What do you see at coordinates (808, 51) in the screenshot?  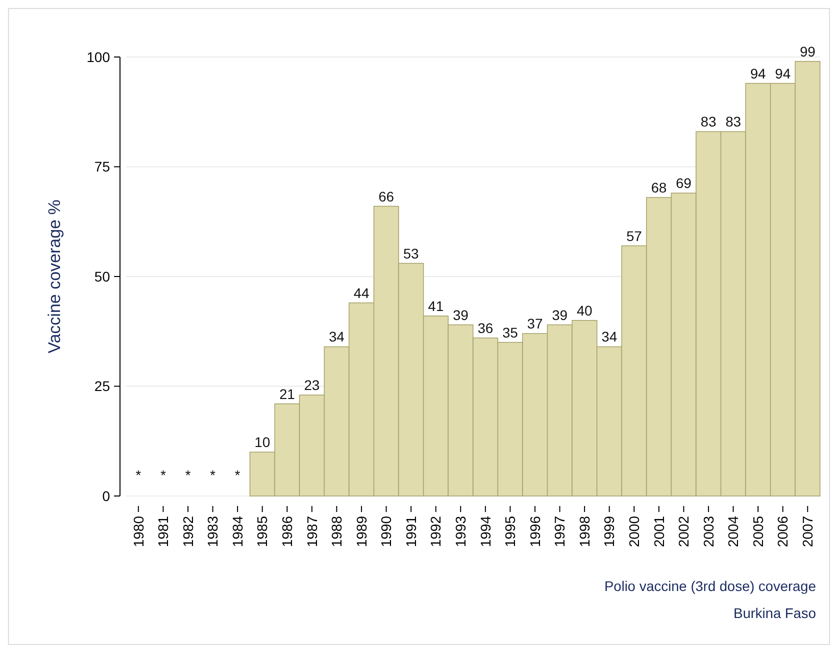 I see `data-label: 99` at bounding box center [808, 51].